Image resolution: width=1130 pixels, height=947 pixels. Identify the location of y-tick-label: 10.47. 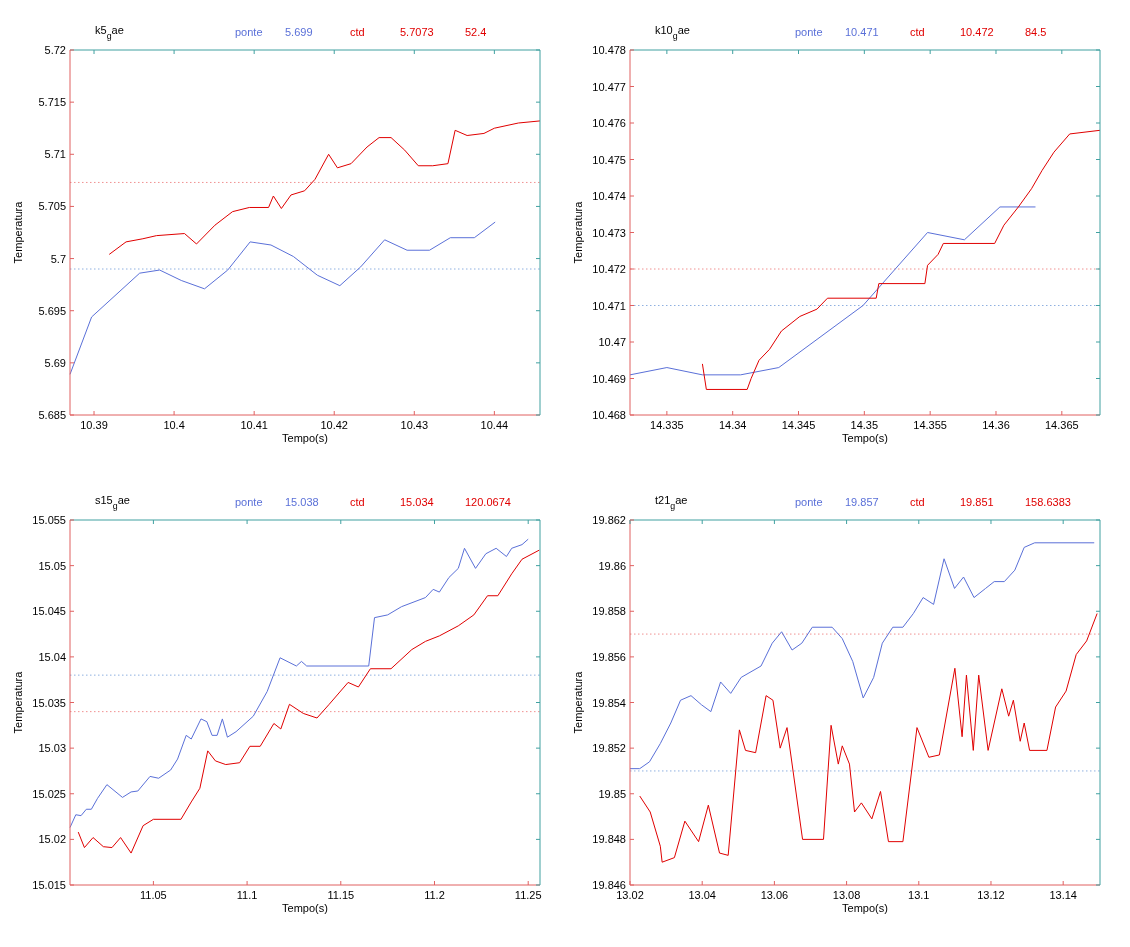
(612, 342).